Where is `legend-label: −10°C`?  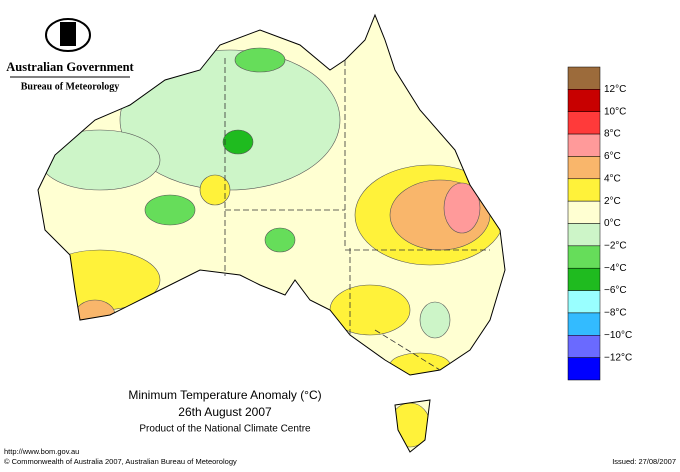
legend-label: −10°C is located at coordinates (618, 335).